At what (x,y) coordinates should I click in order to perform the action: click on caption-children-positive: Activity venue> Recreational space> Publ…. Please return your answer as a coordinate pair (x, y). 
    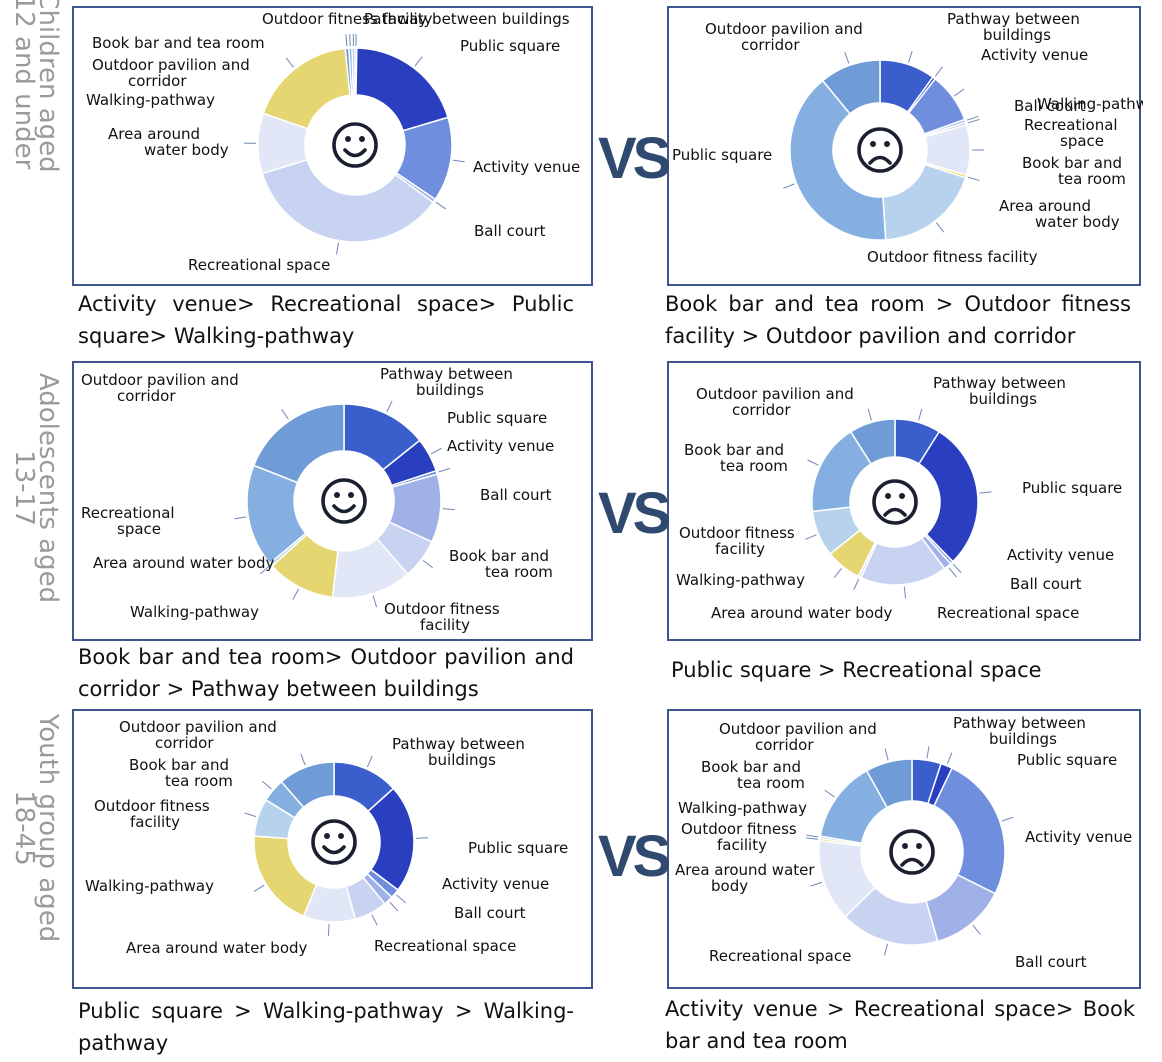
    Looking at the image, I should click on (326, 320).